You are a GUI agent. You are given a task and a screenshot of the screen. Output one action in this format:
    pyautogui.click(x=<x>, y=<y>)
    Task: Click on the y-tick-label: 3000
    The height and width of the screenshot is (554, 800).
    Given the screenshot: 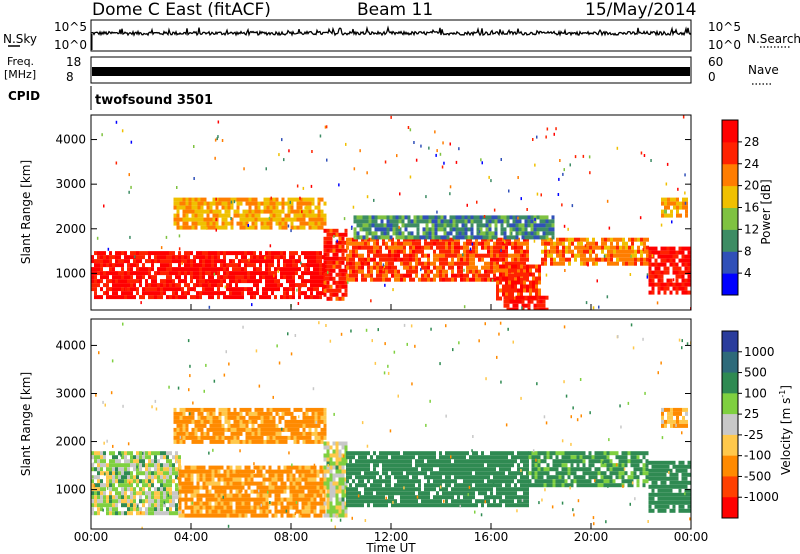 What is the action you would take?
    pyautogui.click(x=70, y=184)
    